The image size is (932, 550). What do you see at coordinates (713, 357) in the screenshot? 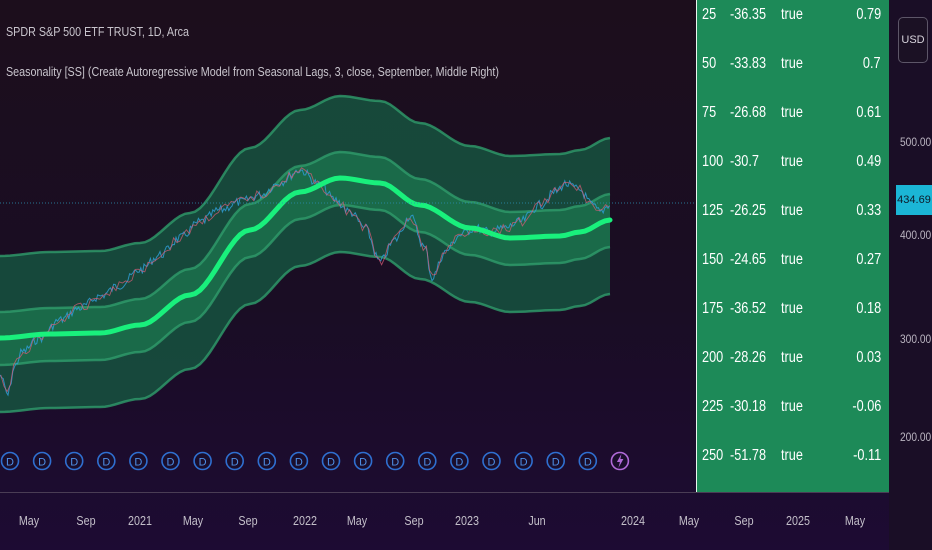
I see `lag-cell: 200` at bounding box center [713, 357].